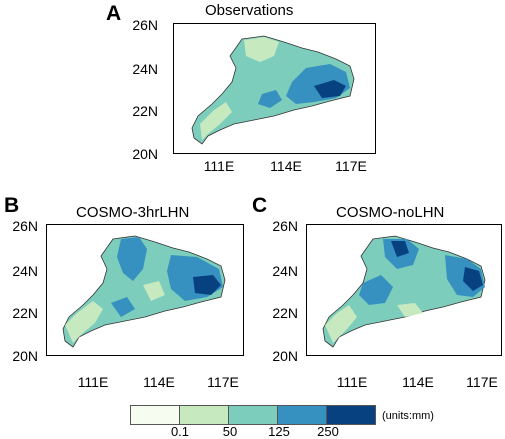 The image size is (505, 439). Describe the element at coordinates (473, 279) in the screenshot. I see `panel-c-extreme-east` at that location.